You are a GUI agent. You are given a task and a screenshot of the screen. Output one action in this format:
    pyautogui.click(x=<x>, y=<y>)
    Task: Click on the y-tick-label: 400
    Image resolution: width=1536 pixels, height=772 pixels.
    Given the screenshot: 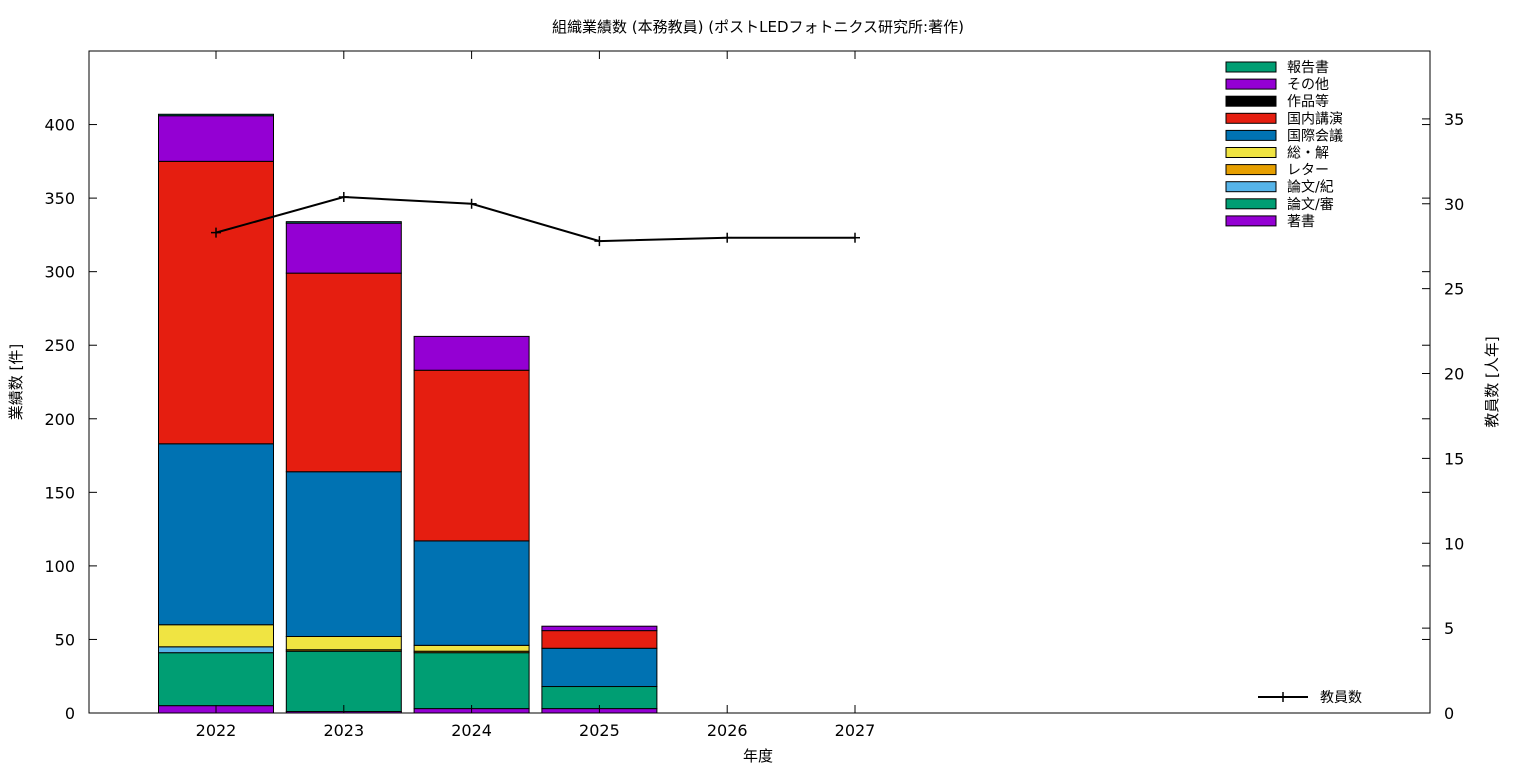 What is the action you would take?
    pyautogui.click(x=59, y=125)
    